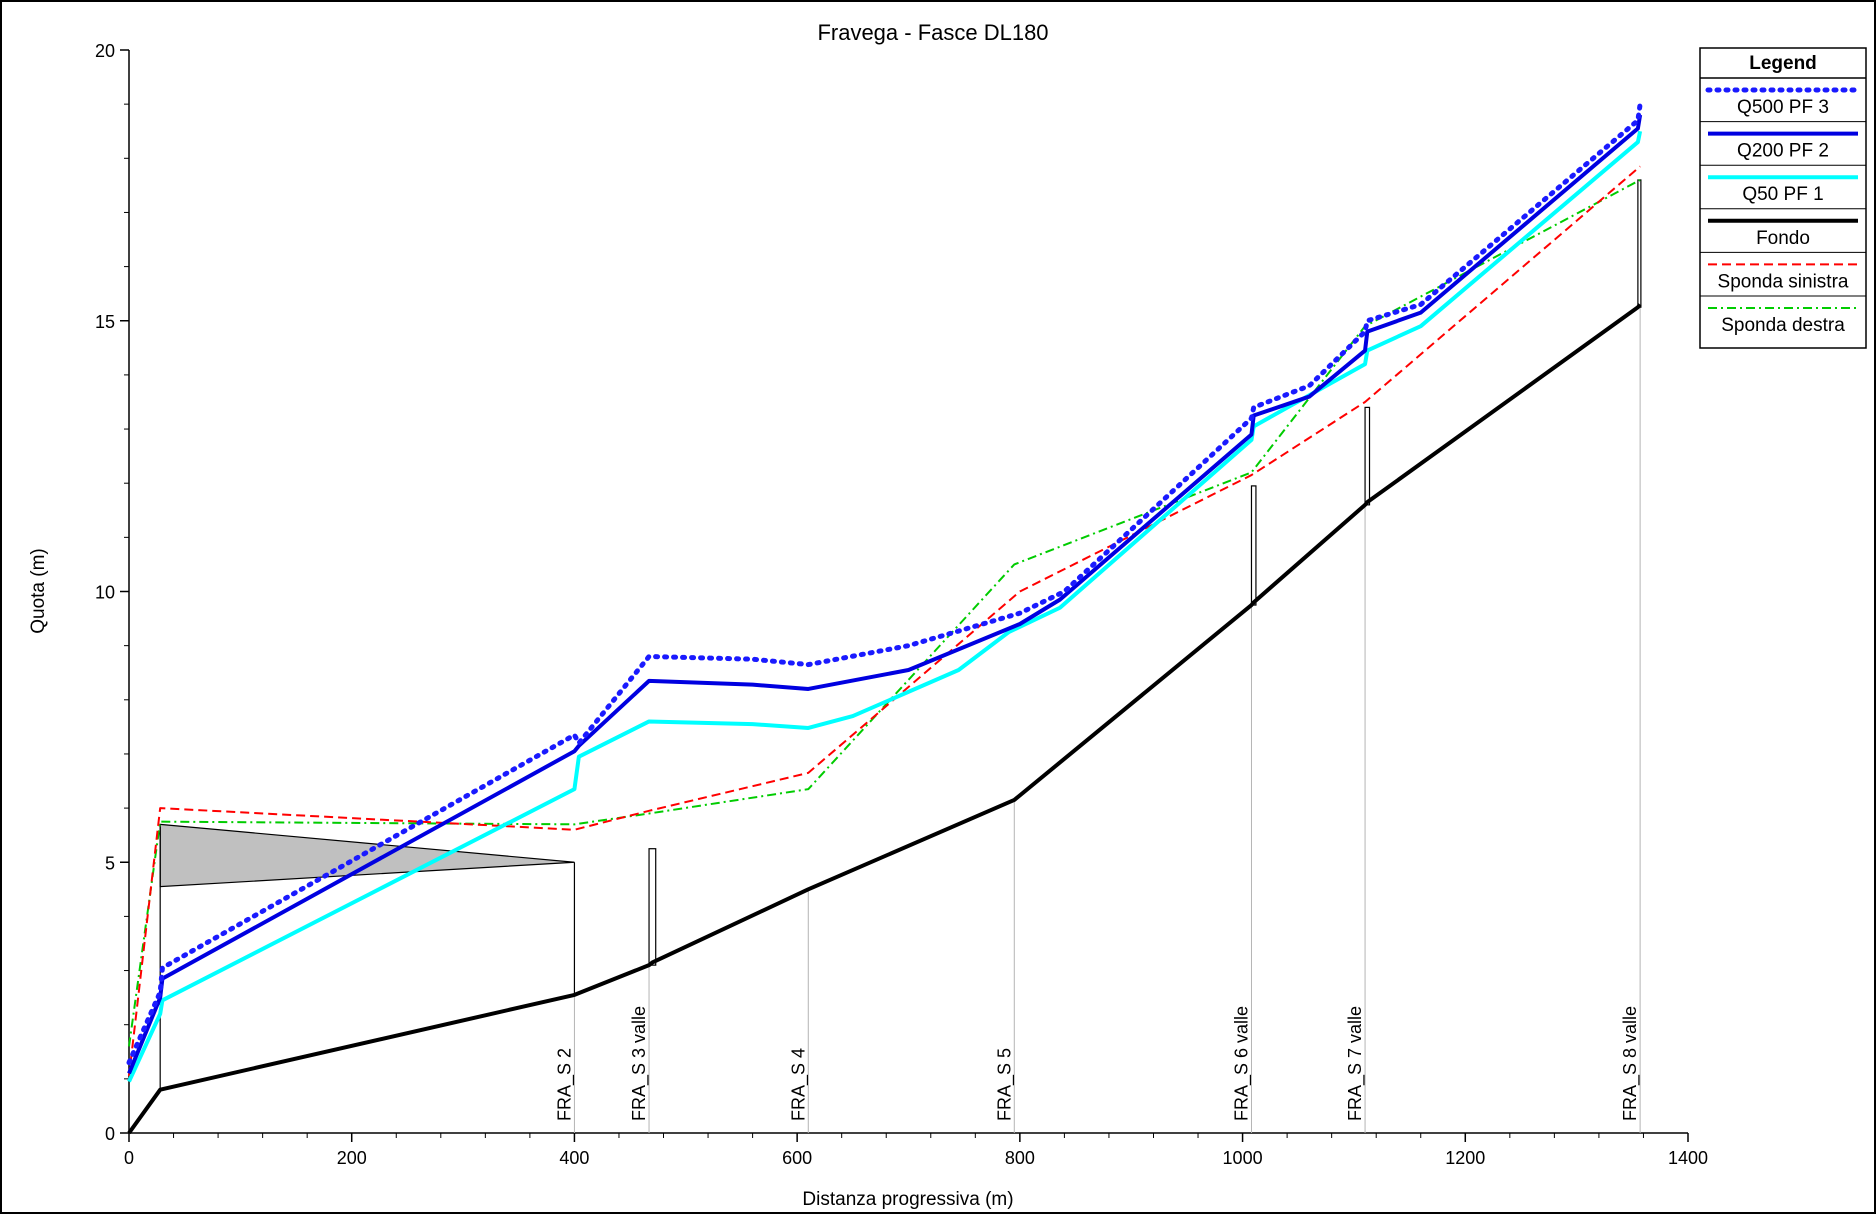  Describe the element at coordinates (1020, 1158) in the screenshot. I see `x-tick-label: 800` at that location.